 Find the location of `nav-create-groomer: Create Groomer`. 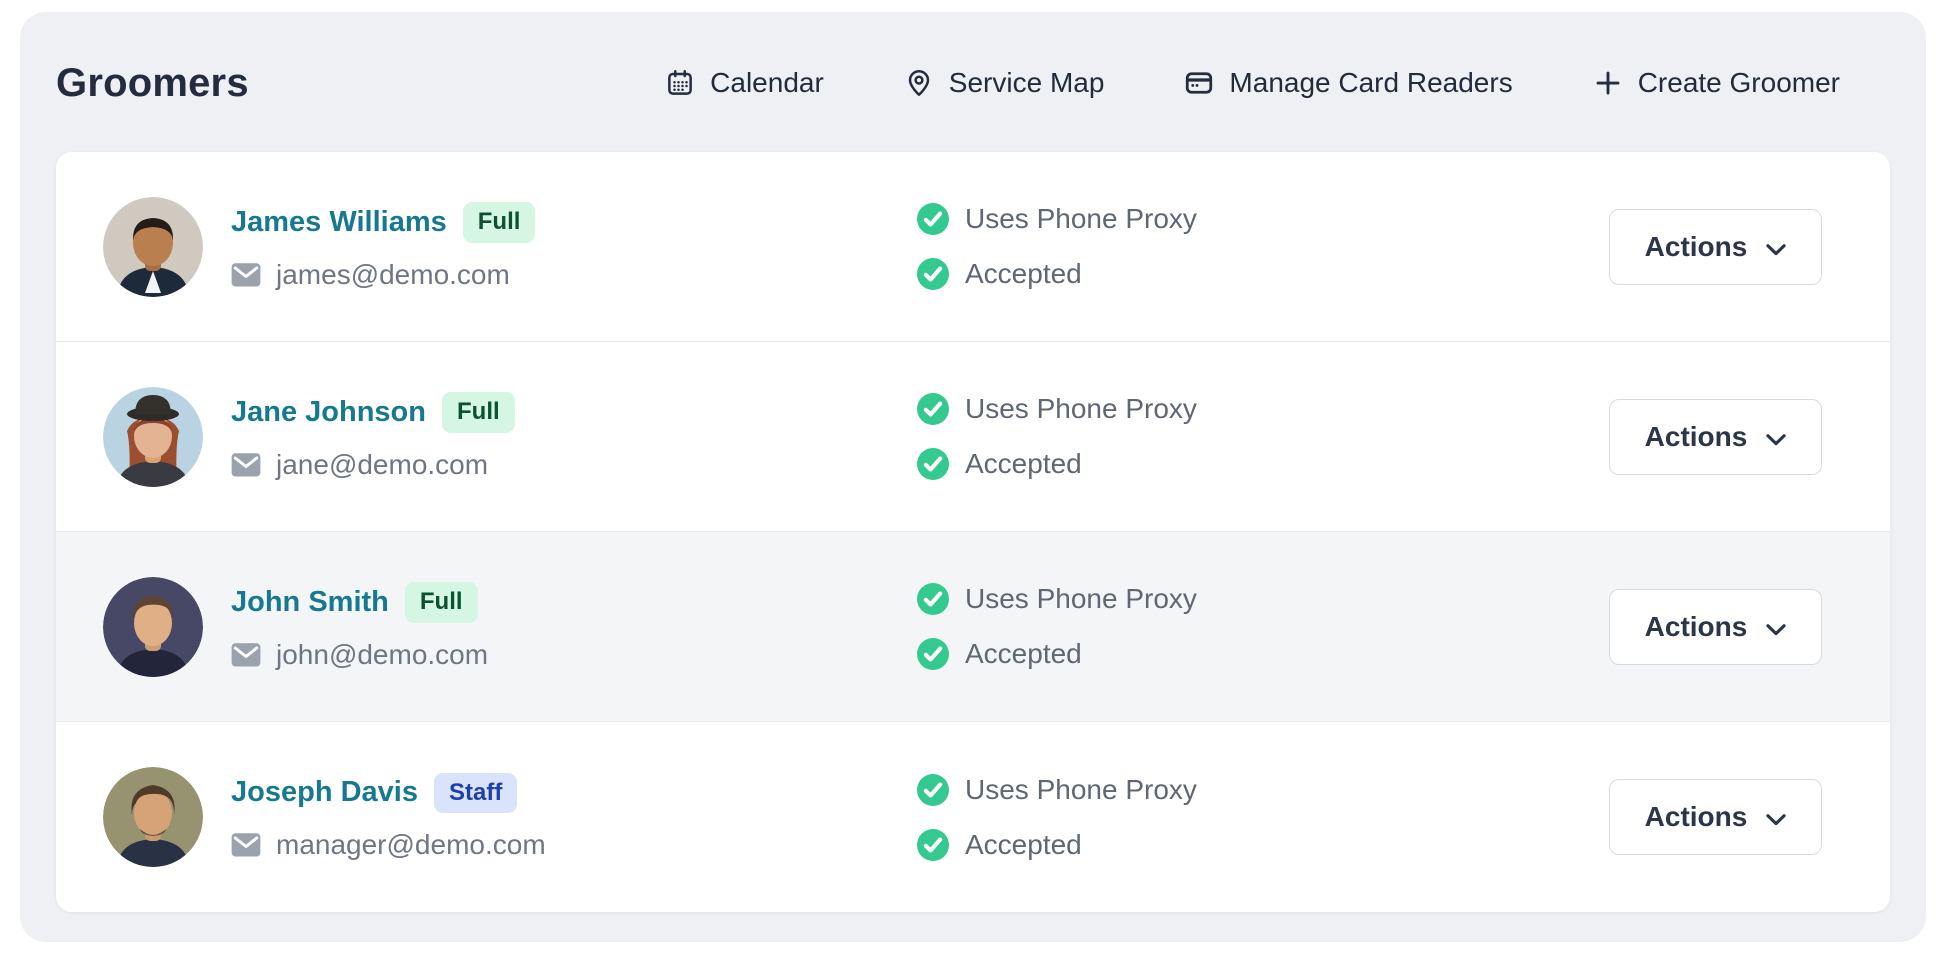

nav-create-groomer: Create Groomer is located at coordinates (1716, 83).